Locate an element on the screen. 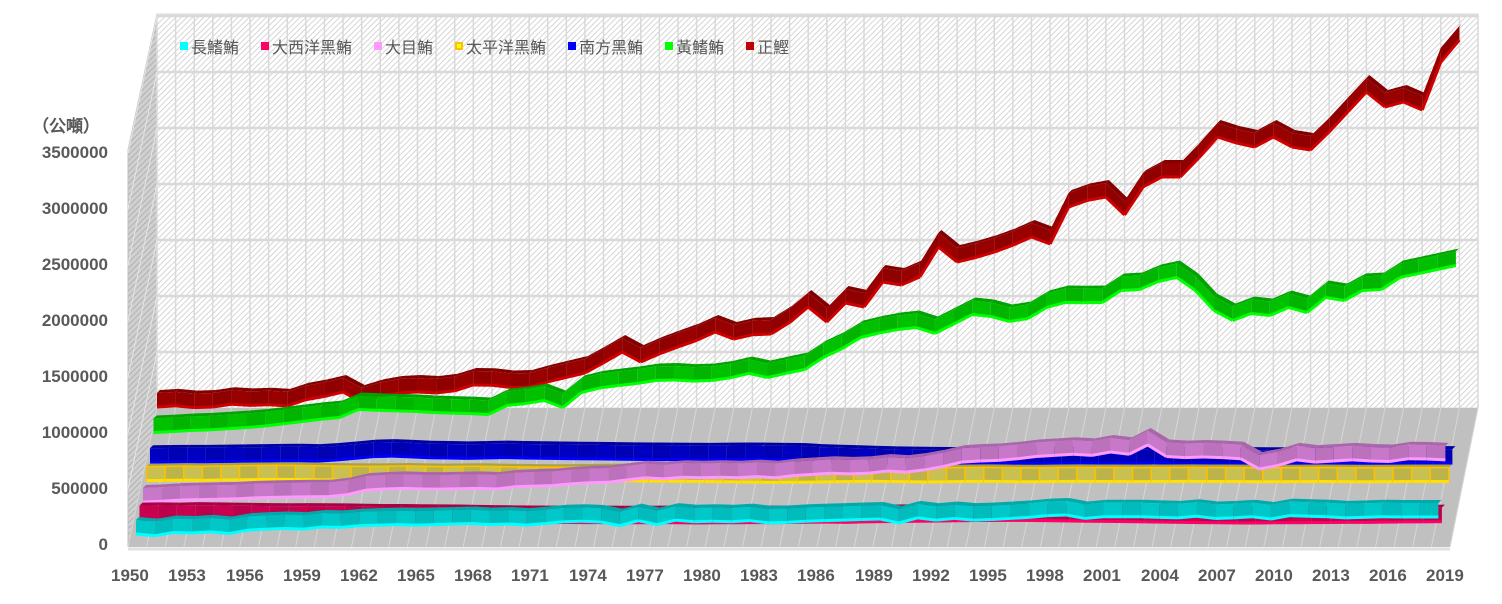 Image resolution: width=1502 pixels, height=604 pixels. x-tick-label: 1962 is located at coordinates (359, 576).